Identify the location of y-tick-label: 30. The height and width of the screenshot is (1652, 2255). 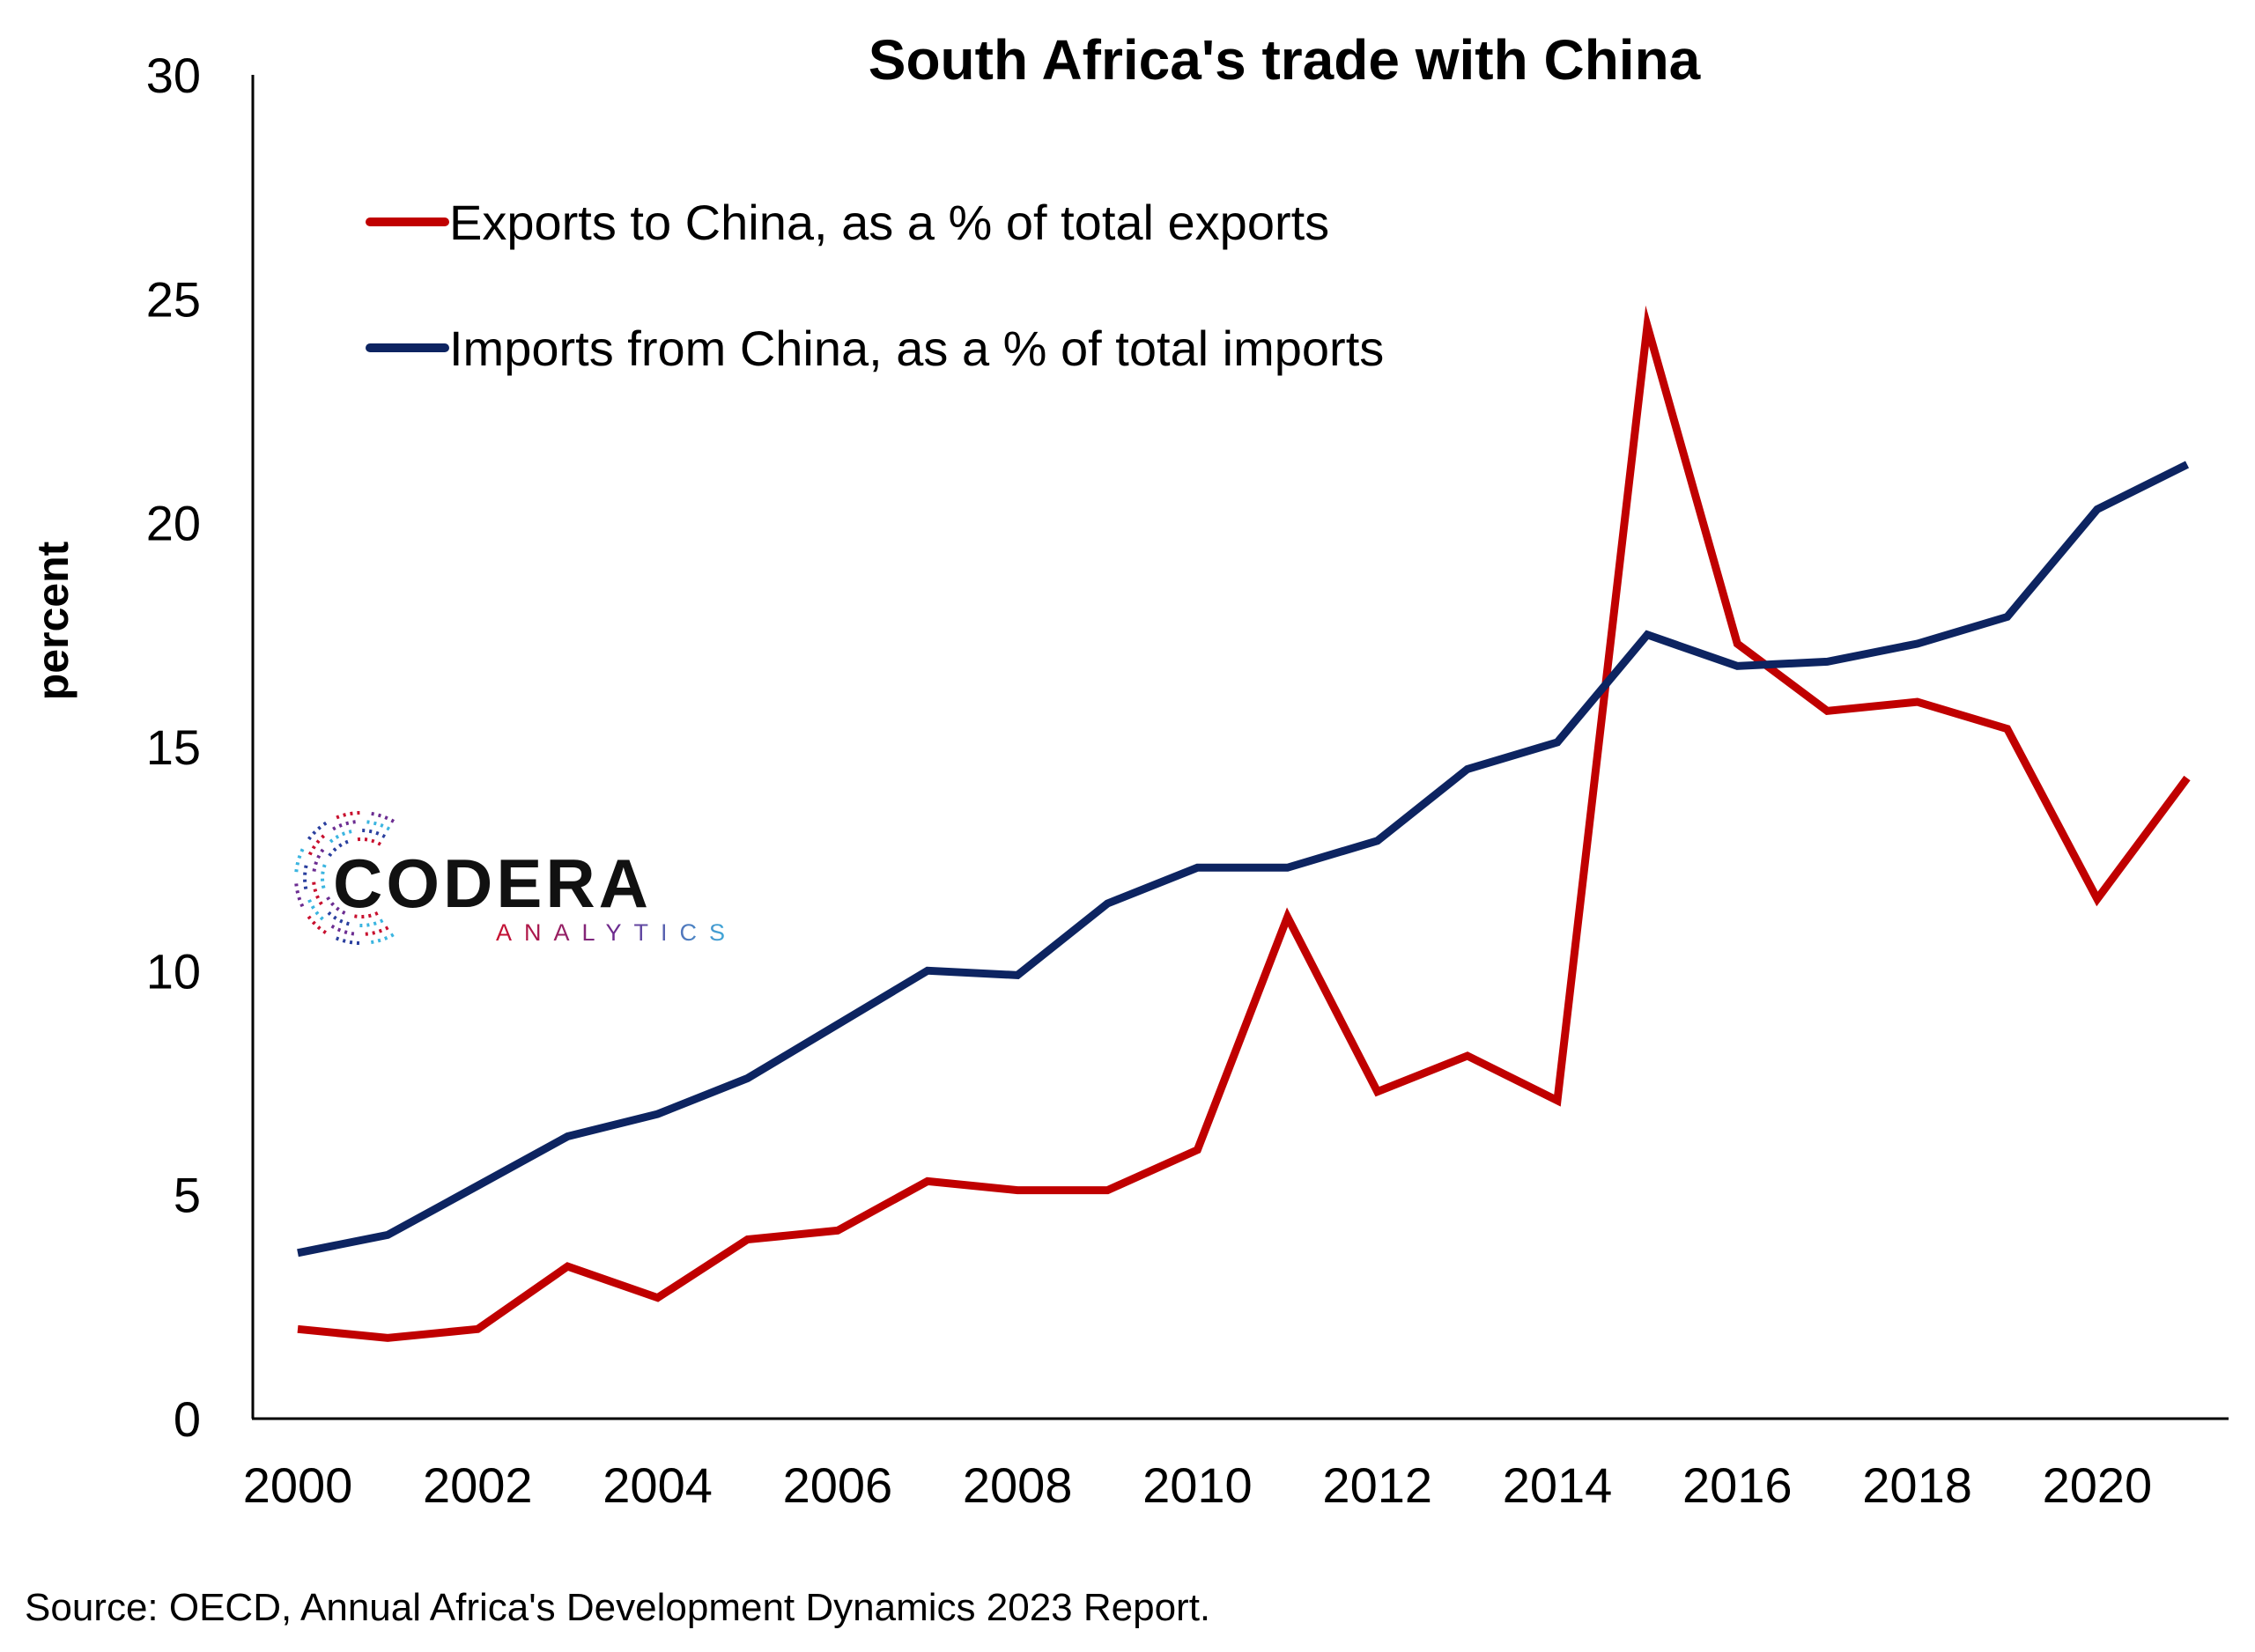
(173, 76).